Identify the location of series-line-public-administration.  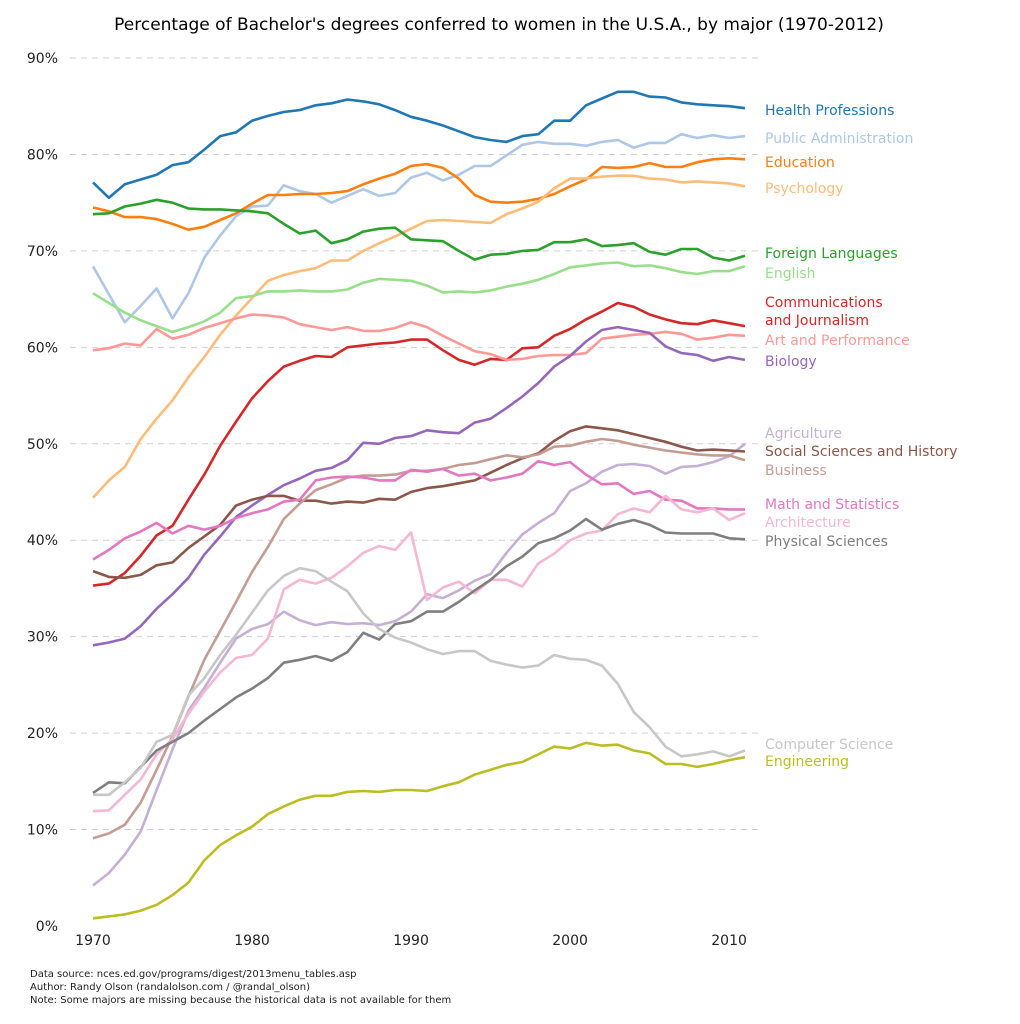
(418, 228).